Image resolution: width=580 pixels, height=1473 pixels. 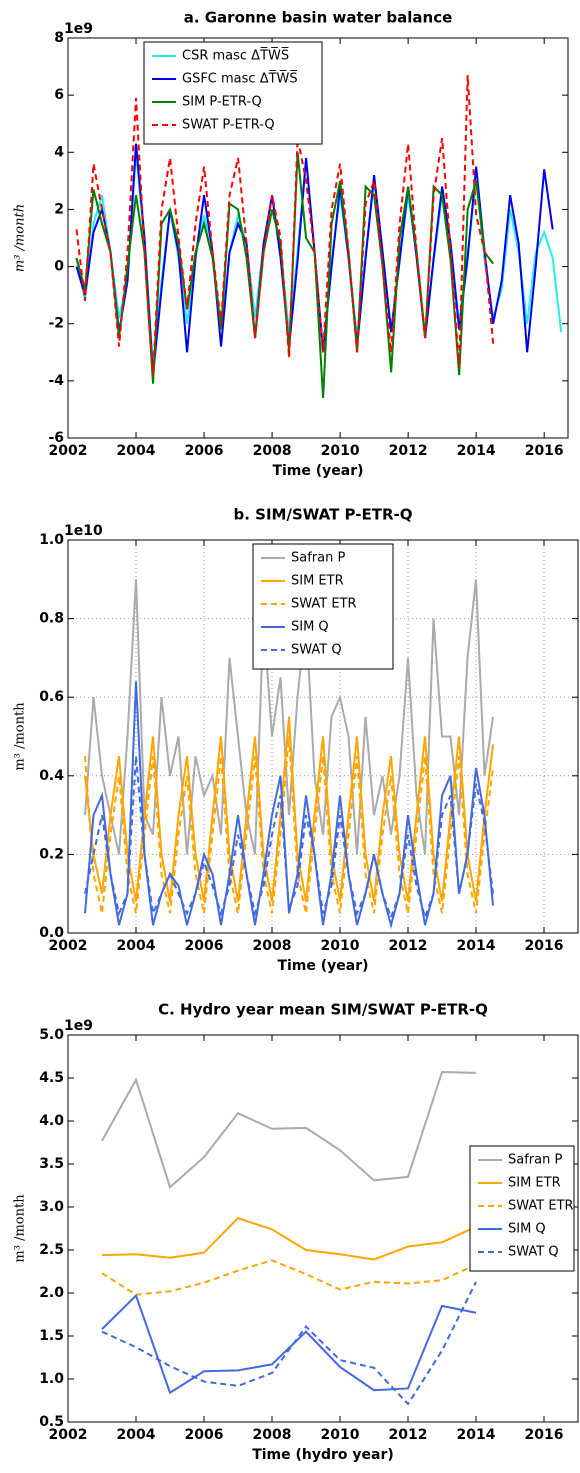 What do you see at coordinates (235, 55) in the screenshot?
I see `legend-label: CSR masc ΔT̅W̅S̅` at bounding box center [235, 55].